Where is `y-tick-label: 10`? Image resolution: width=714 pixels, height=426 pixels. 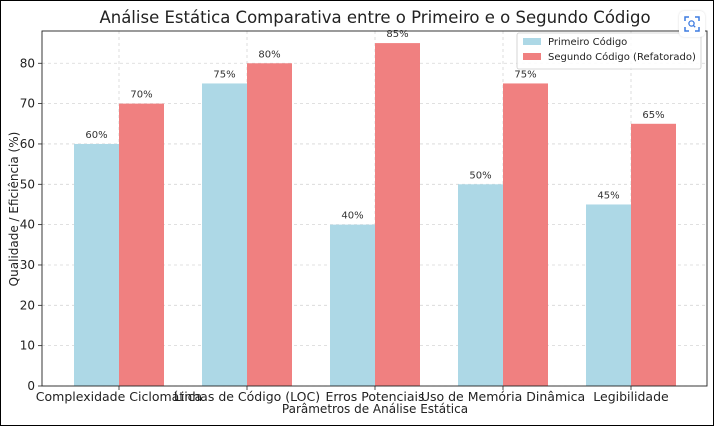 y-tick-label: 10 is located at coordinates (27, 346).